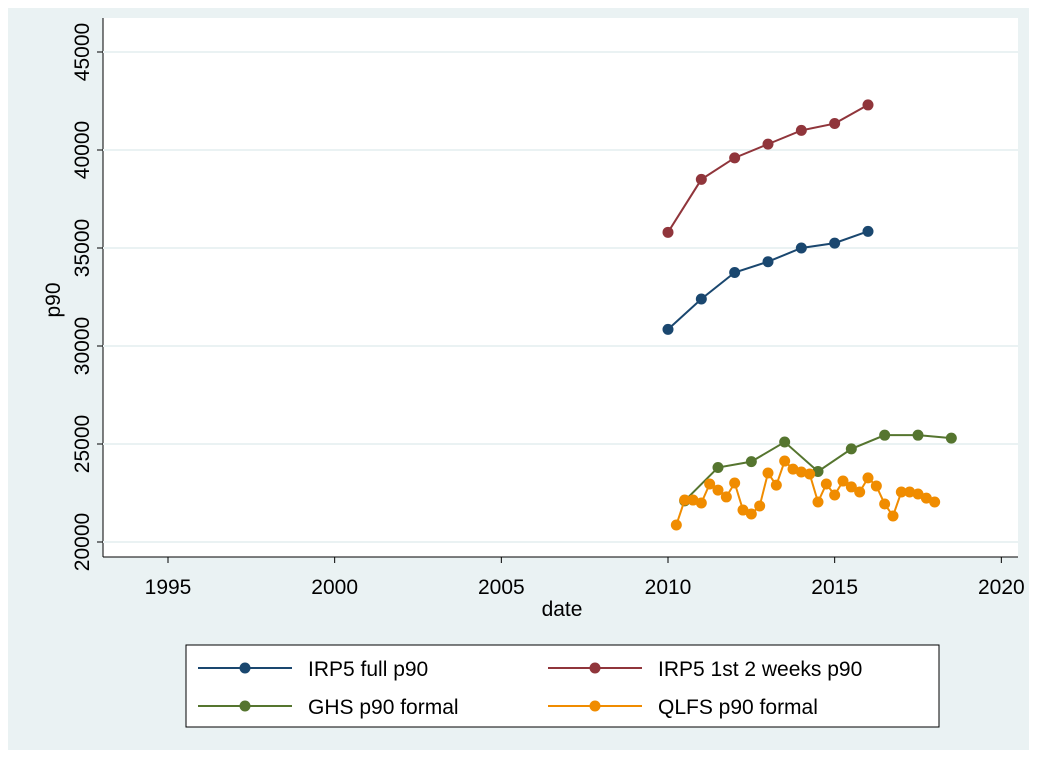  Describe the element at coordinates (82, 346) in the screenshot. I see `y-tick-label: 30000` at that location.